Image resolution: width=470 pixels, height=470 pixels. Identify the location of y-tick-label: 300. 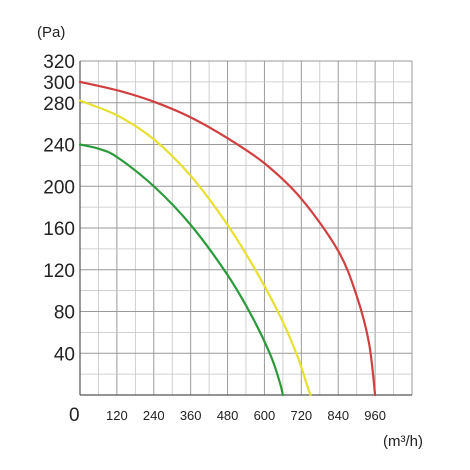
(59, 83).